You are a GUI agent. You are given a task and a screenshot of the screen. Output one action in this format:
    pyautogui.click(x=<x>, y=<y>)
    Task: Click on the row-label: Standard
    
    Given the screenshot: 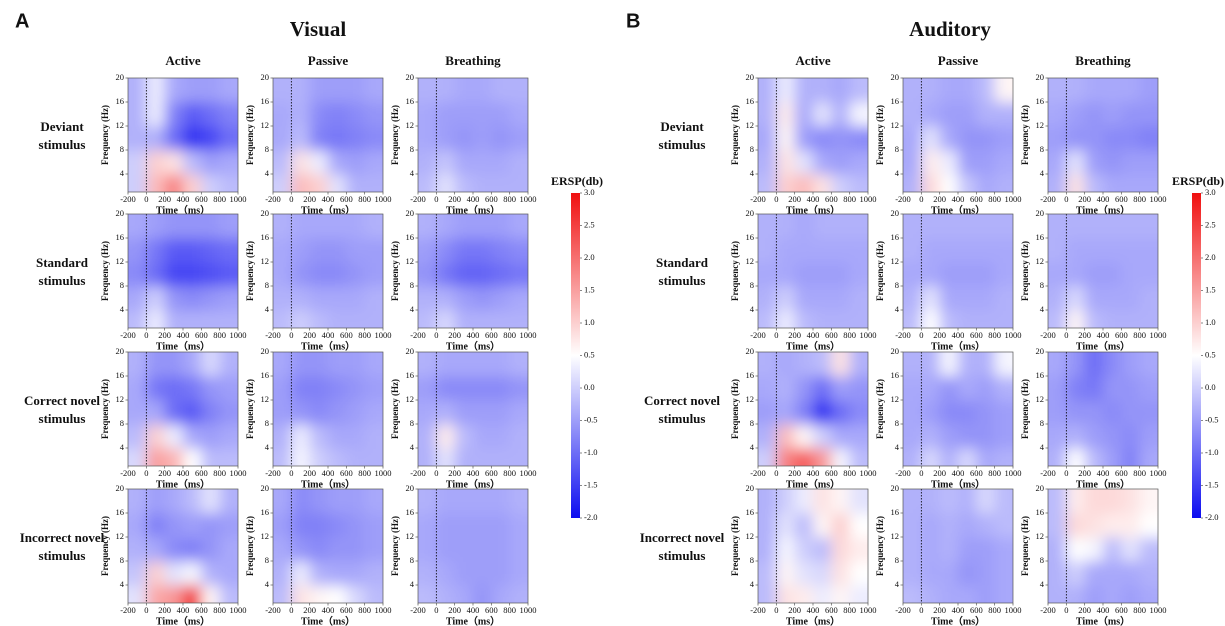 What is the action you would take?
    pyautogui.click(x=62, y=262)
    